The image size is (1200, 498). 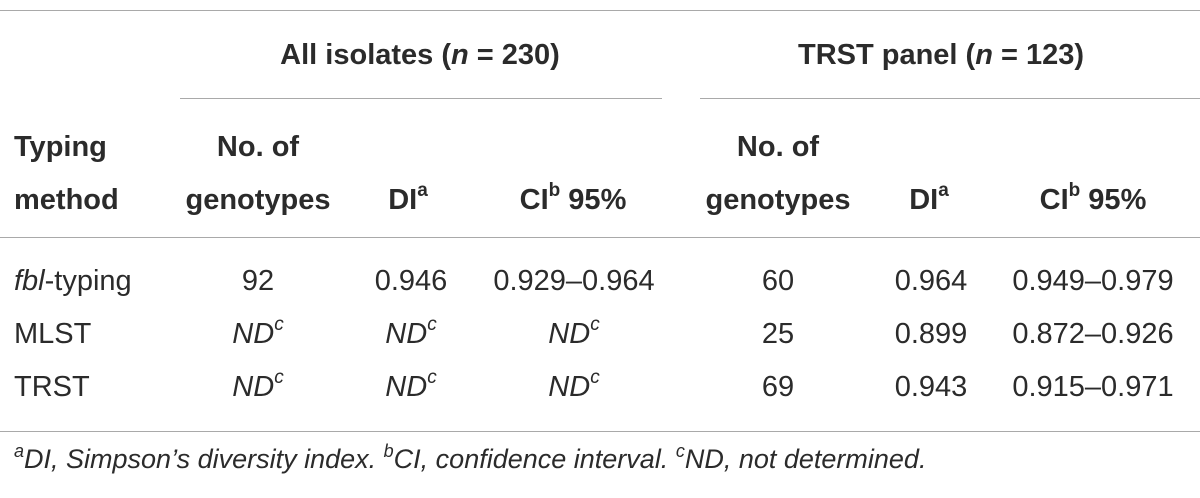 I want to click on row-method: MLST, so click(x=53, y=334).